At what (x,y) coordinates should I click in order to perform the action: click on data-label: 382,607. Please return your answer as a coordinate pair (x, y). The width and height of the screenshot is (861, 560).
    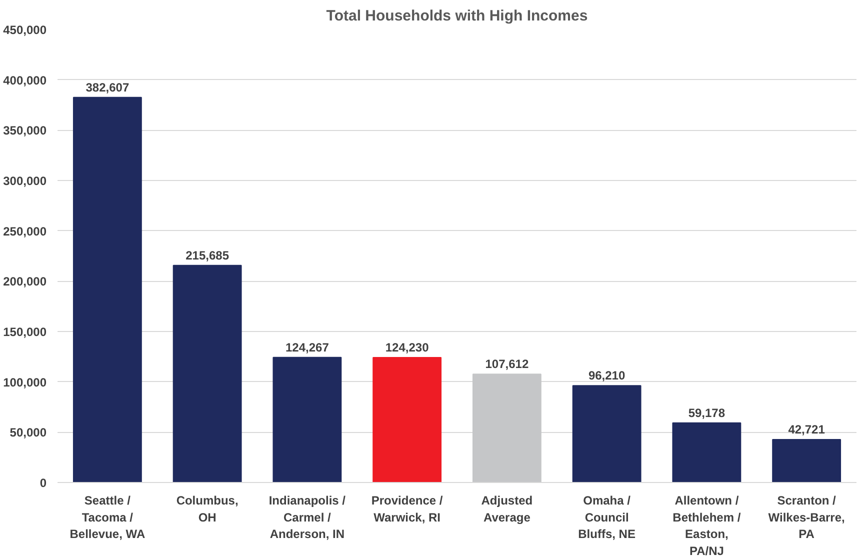
    Looking at the image, I should click on (108, 87).